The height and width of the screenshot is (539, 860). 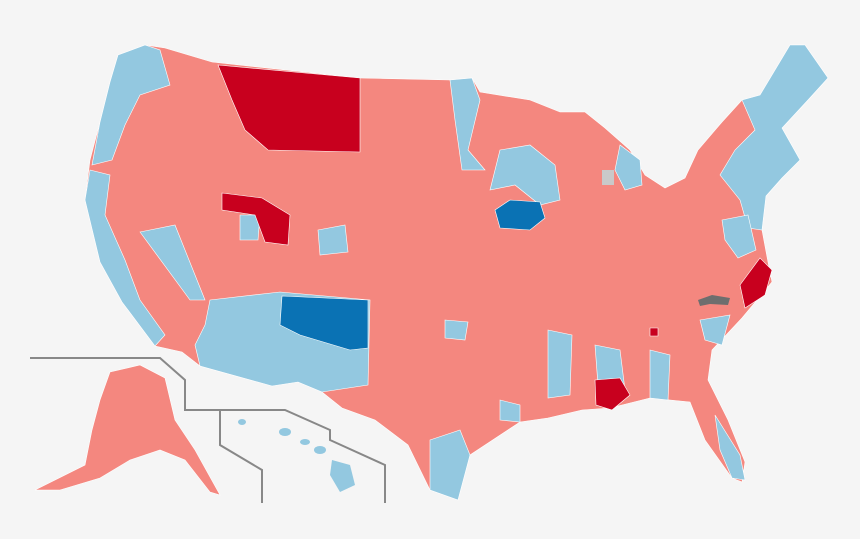 I want to click on iowa, so click(x=520, y=215).